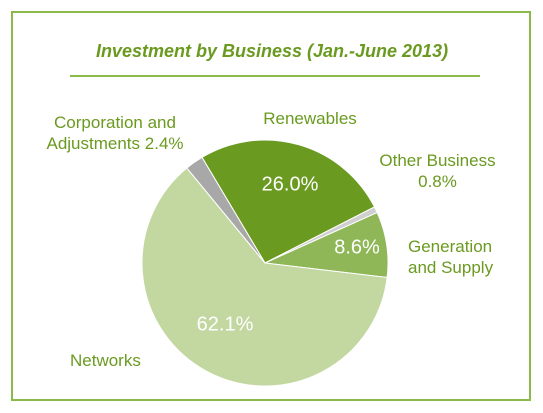  What do you see at coordinates (451, 257) in the screenshot?
I see `category-name: Generation and Supply` at bounding box center [451, 257].